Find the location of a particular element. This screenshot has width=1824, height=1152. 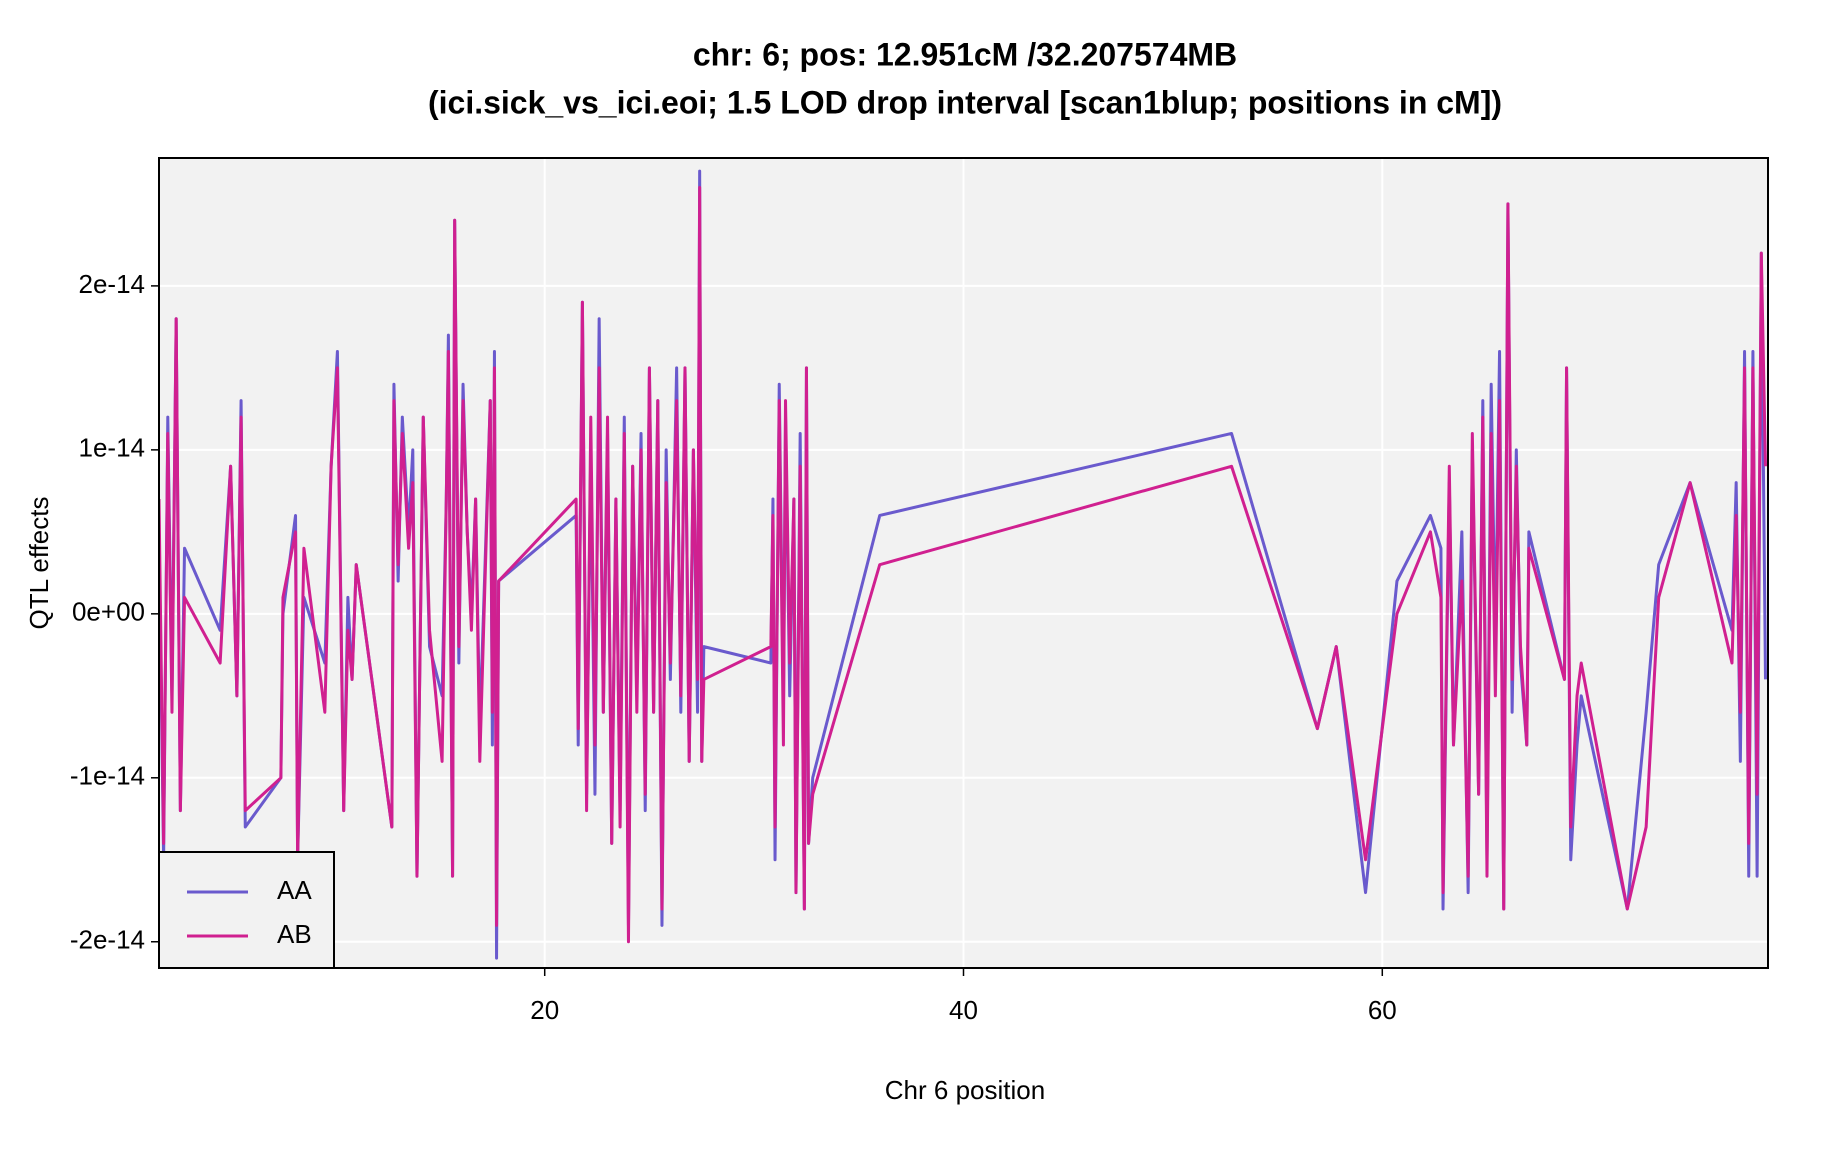

x-tick-label: 60 is located at coordinates (1382, 1010).